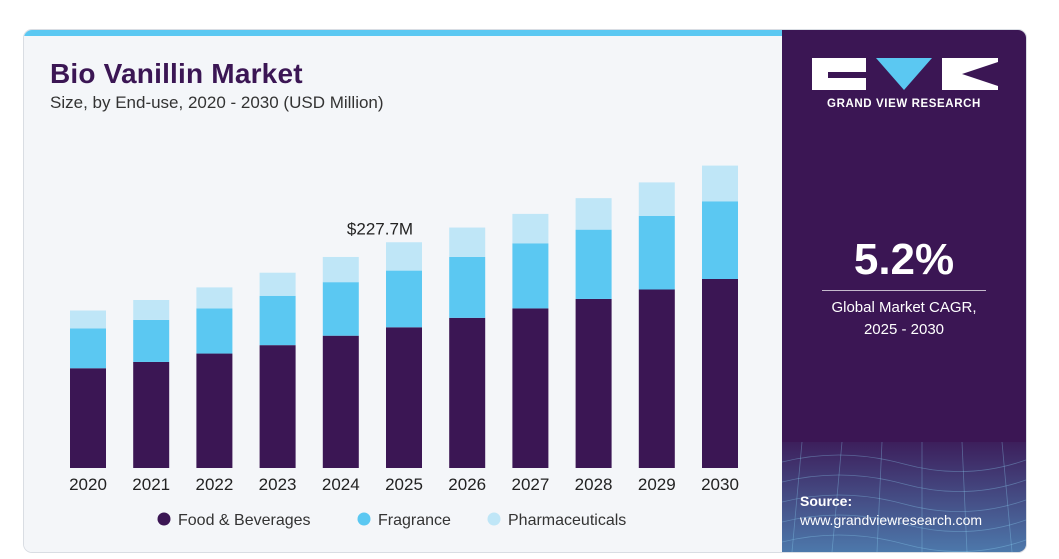  Describe the element at coordinates (467, 392) in the screenshot. I see `bar-segment-food-2026` at that location.